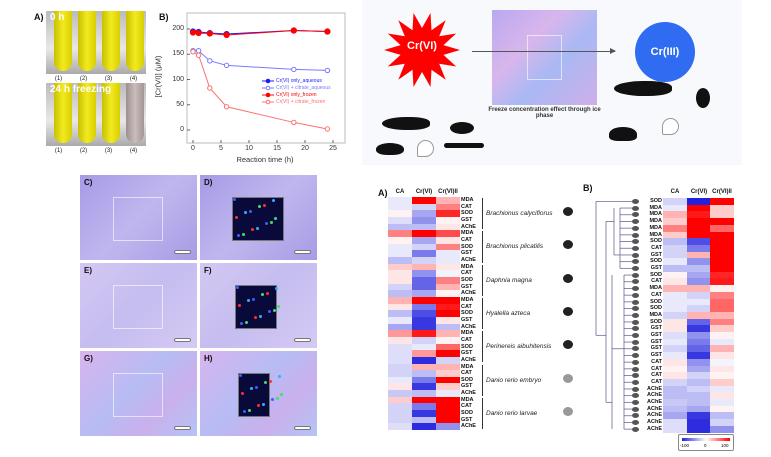 The height and width of the screenshot is (457, 771). Describe the element at coordinates (180, 104) in the screenshot. I see `y-tick-label: 50` at that location.